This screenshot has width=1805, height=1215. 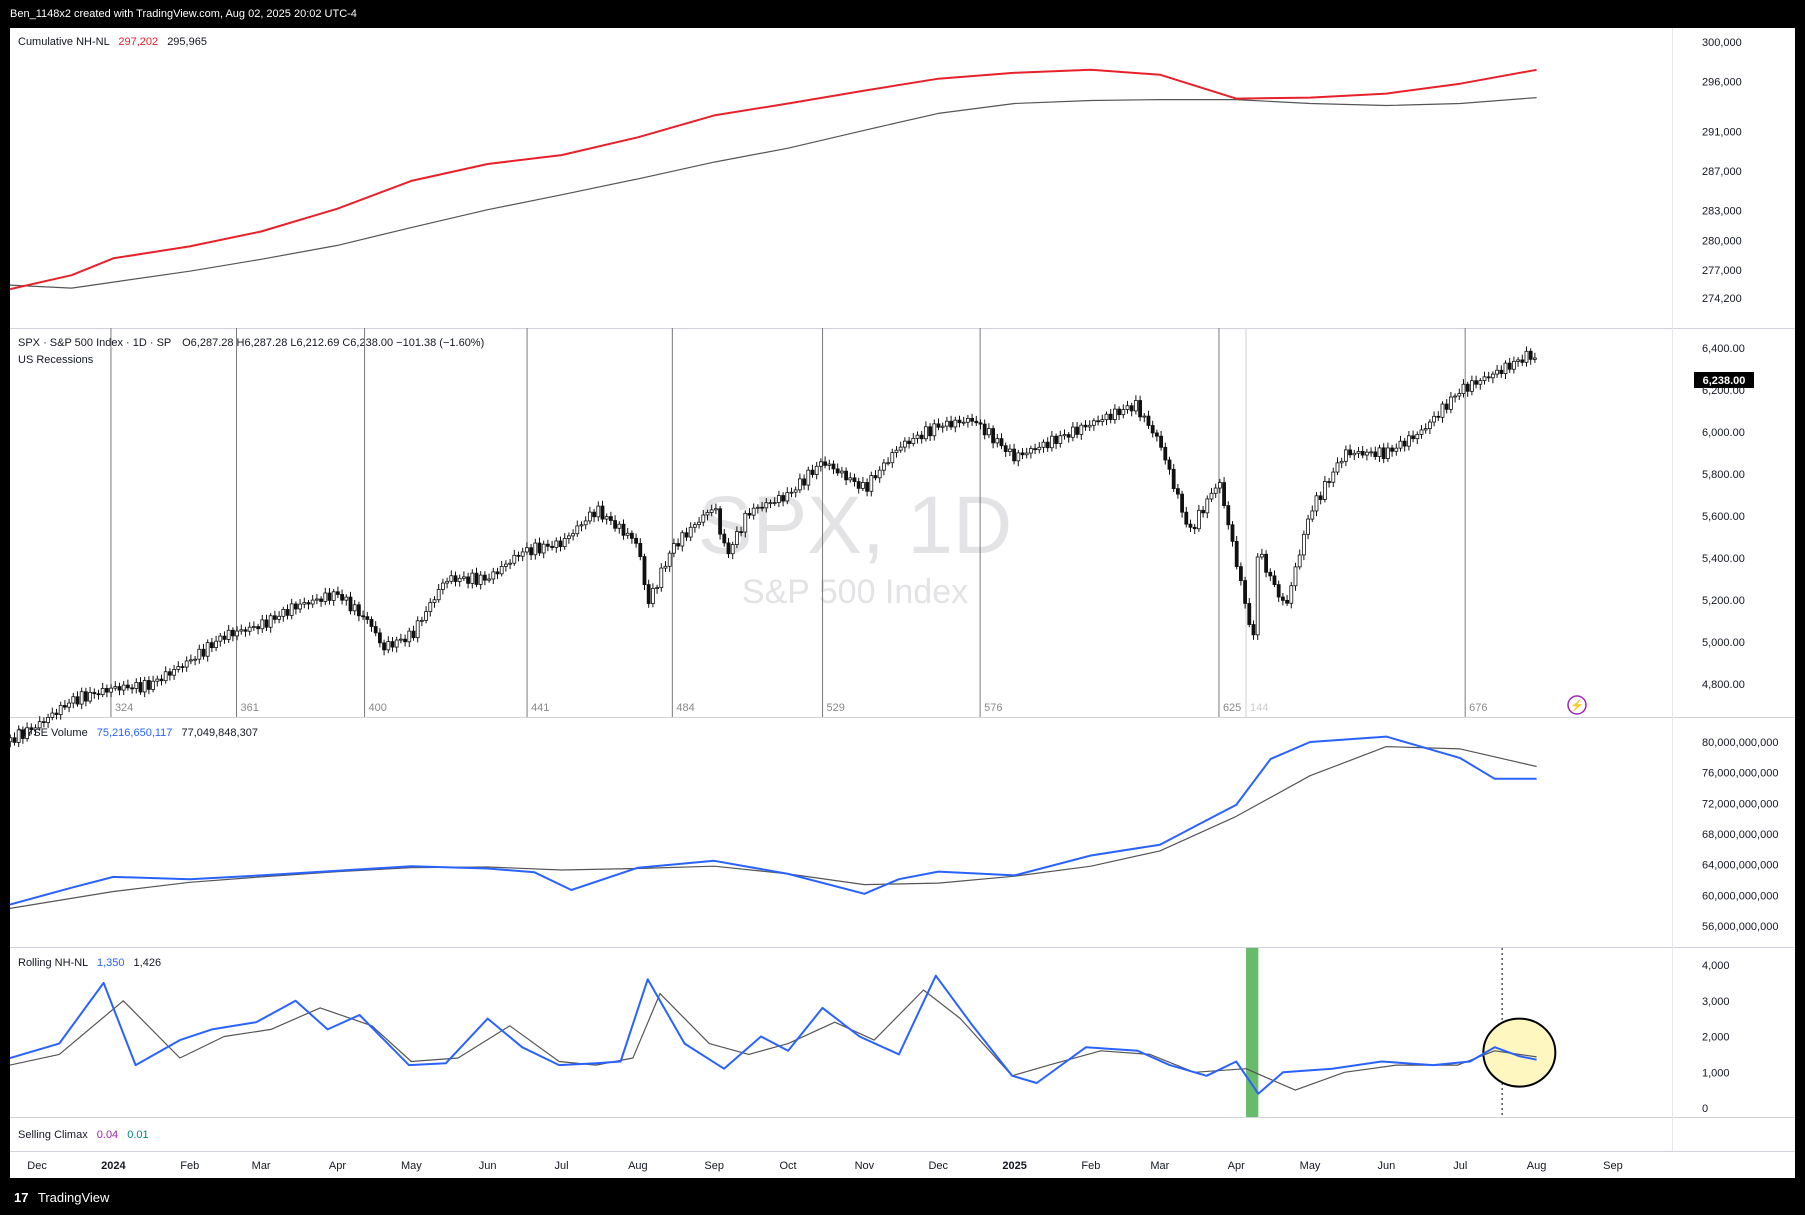 I want to click on y-tick-label: 283,000, so click(x=1722, y=212).